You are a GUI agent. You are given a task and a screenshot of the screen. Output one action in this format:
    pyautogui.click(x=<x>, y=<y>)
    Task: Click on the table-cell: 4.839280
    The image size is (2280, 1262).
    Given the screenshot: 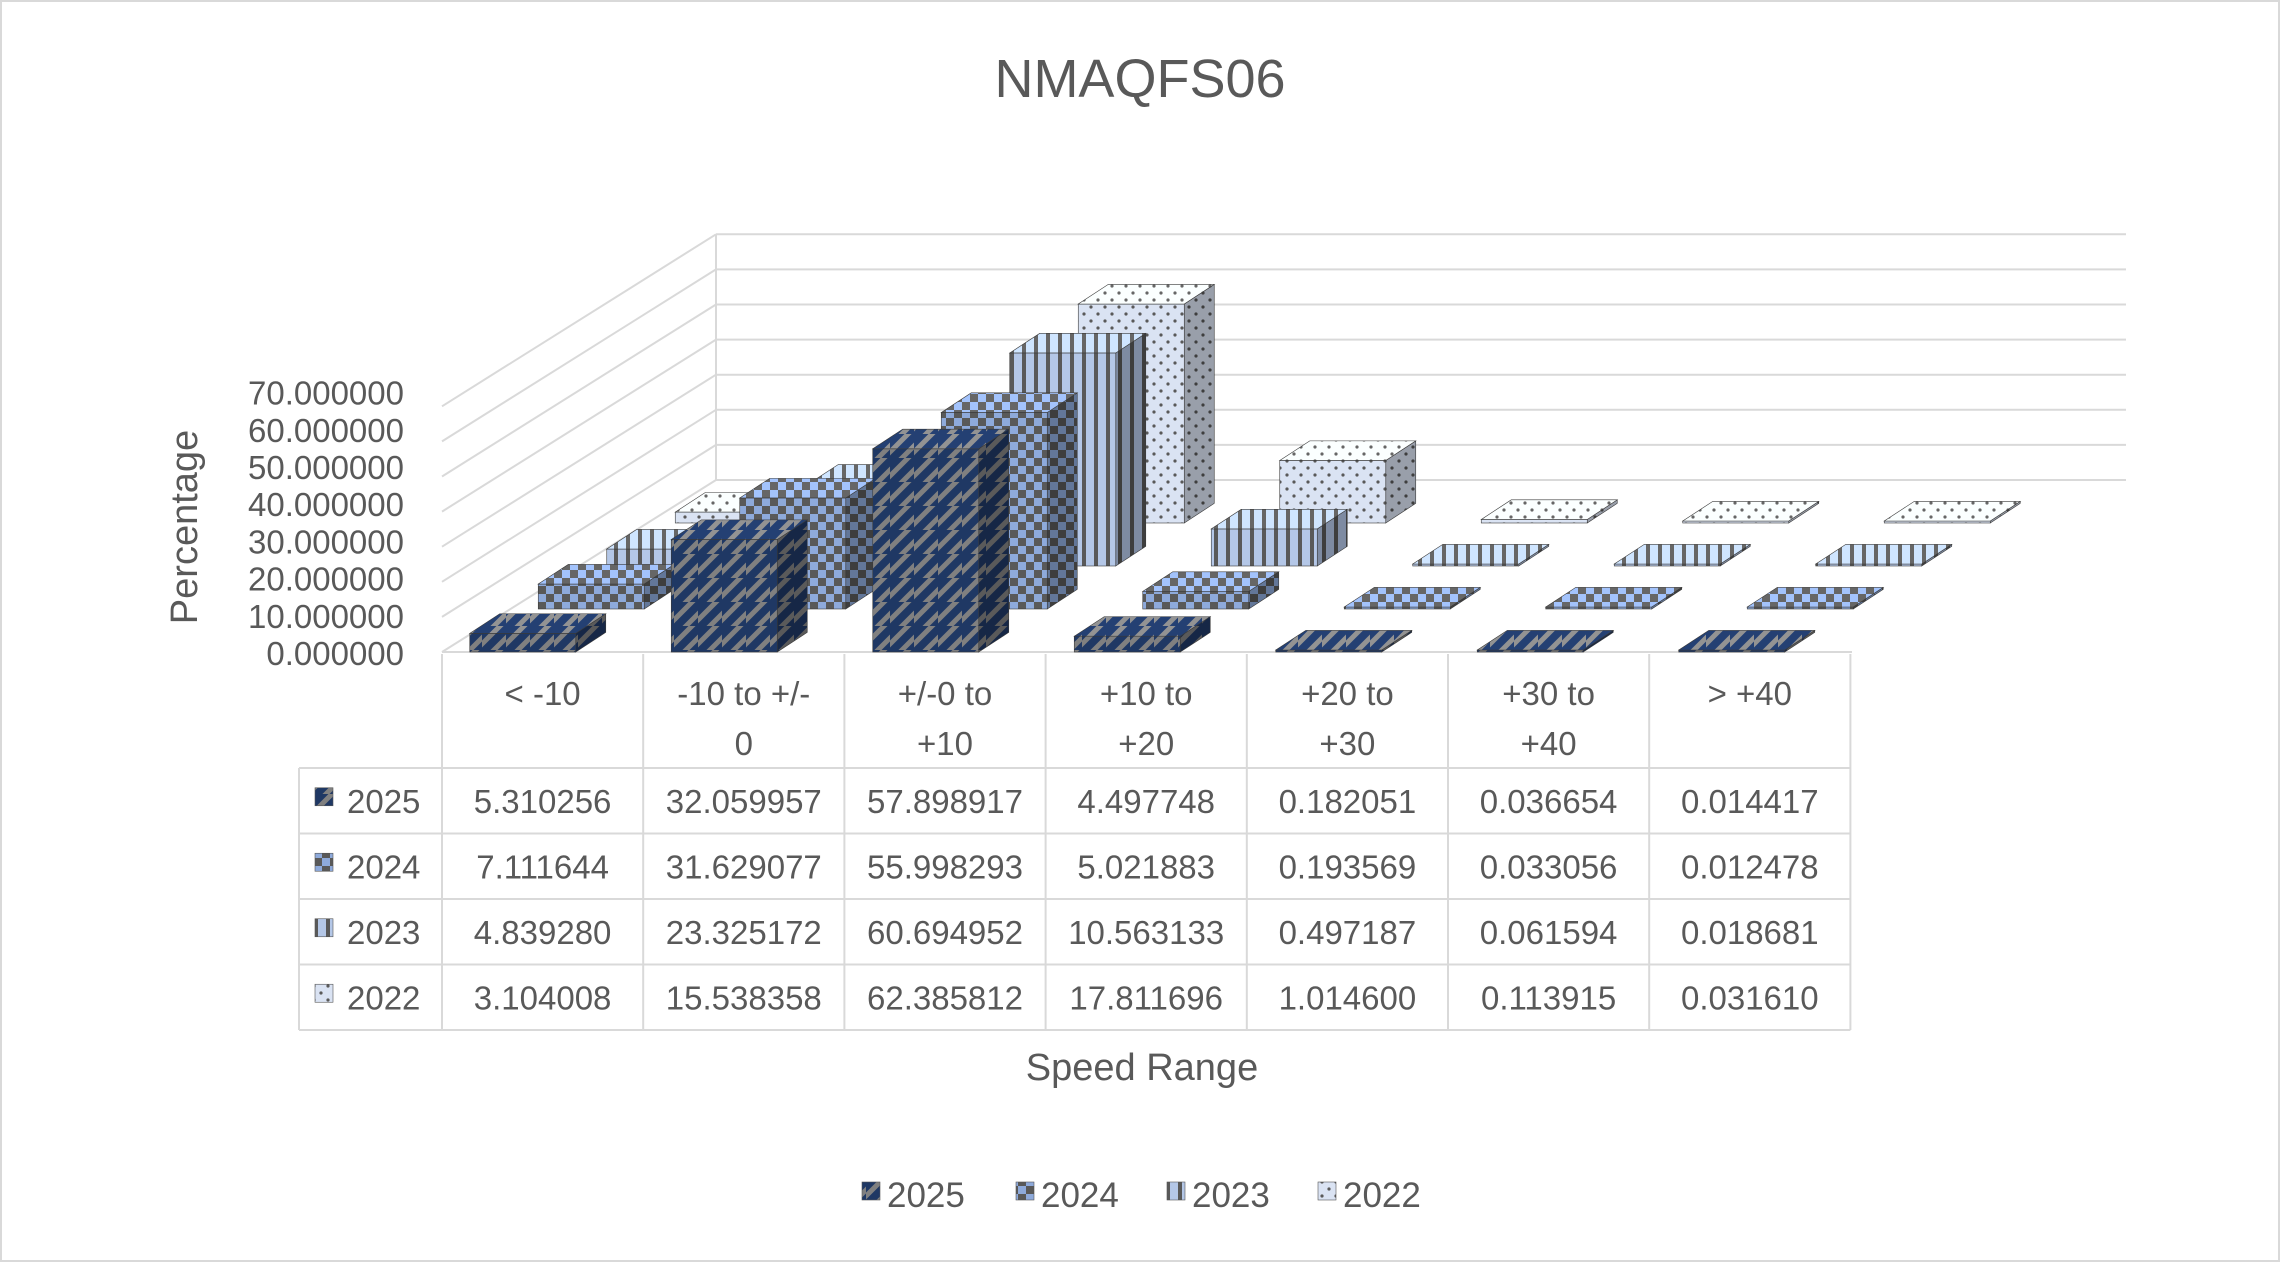 What is the action you would take?
    pyautogui.click(x=543, y=932)
    